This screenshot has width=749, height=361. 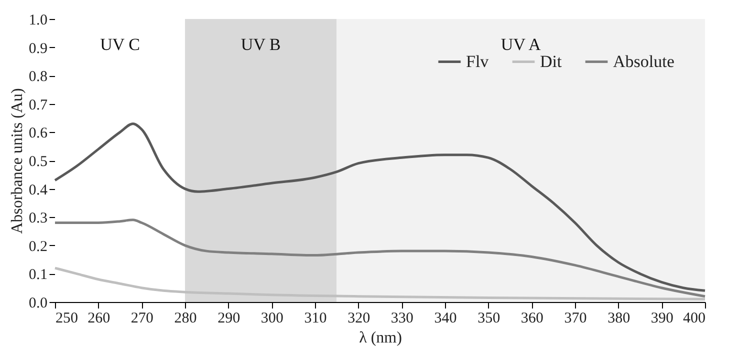 What do you see at coordinates (662, 318) in the screenshot?
I see `x-tick-label: 390` at bounding box center [662, 318].